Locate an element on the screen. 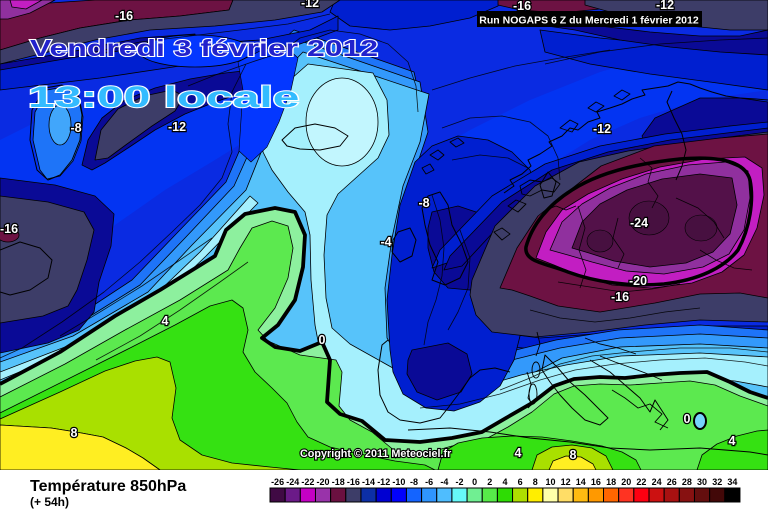 Image resolution: width=768 pixels, height=512 pixels. svg-text: -26 is located at coordinates (277, 482).